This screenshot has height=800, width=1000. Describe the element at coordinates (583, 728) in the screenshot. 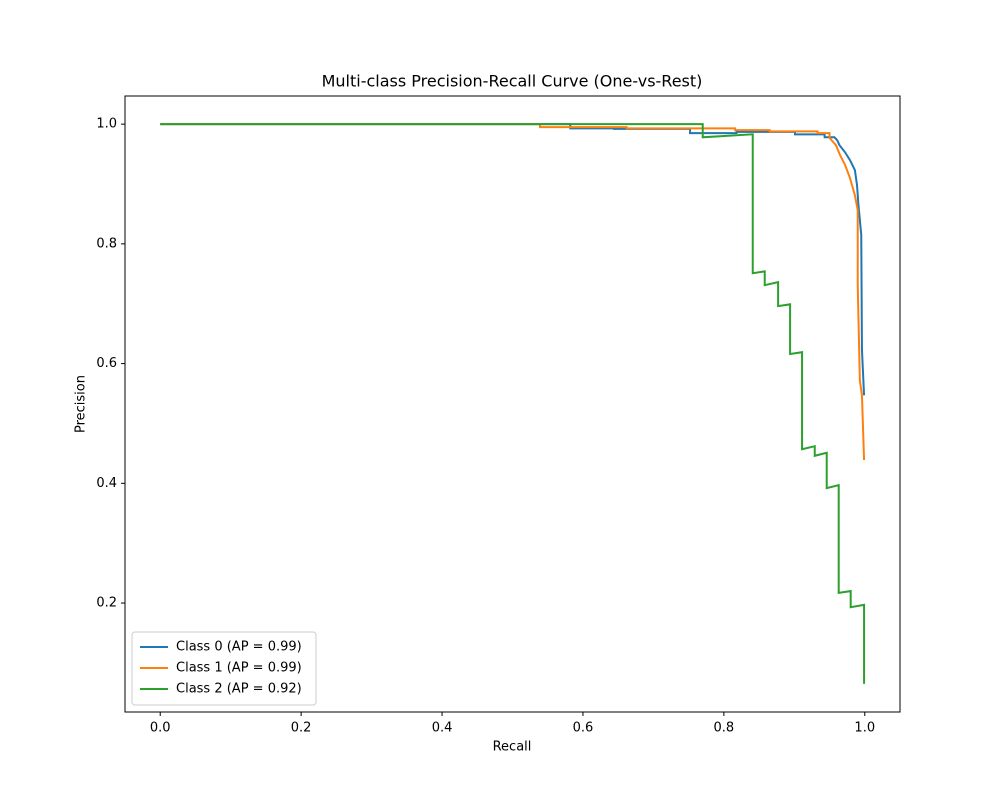

I see `x-tick-label: 0.6` at that location.